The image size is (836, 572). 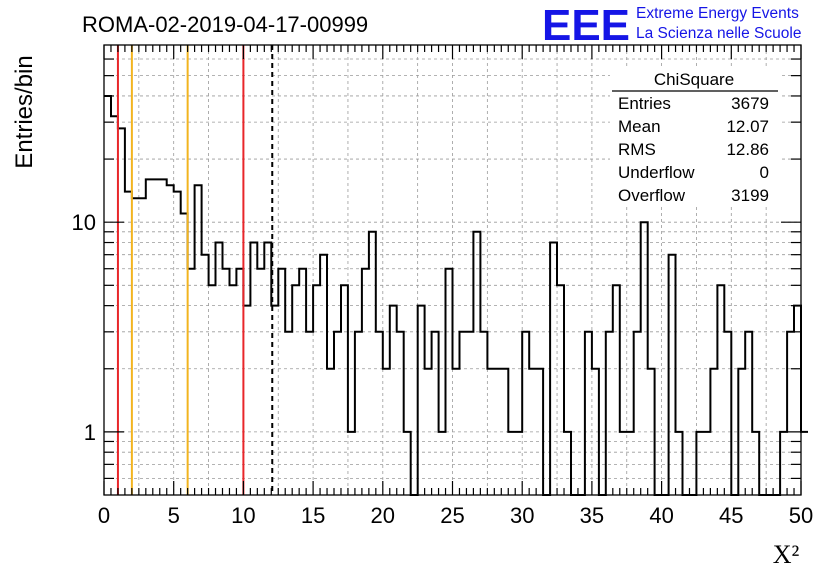 What do you see at coordinates (801, 515) in the screenshot?
I see `x-tick-label: 50` at bounding box center [801, 515].